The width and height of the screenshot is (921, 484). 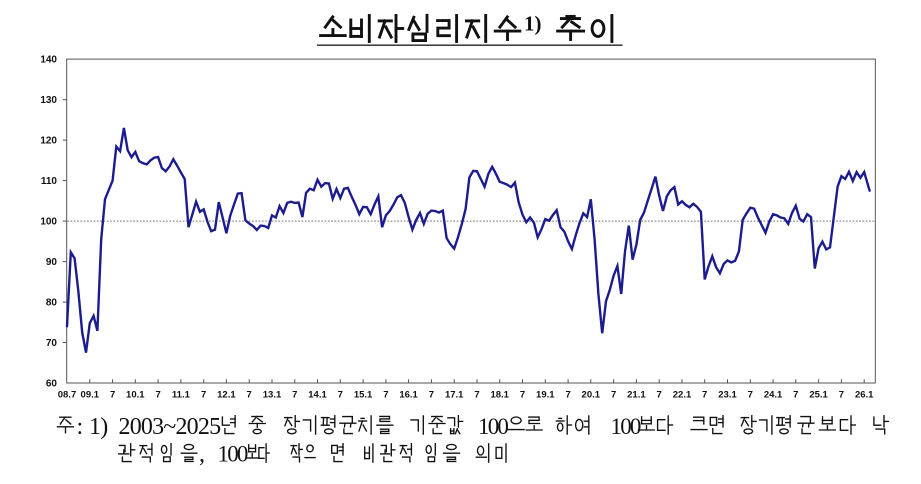 I want to click on svg-text: 13.1, so click(x=272, y=395).